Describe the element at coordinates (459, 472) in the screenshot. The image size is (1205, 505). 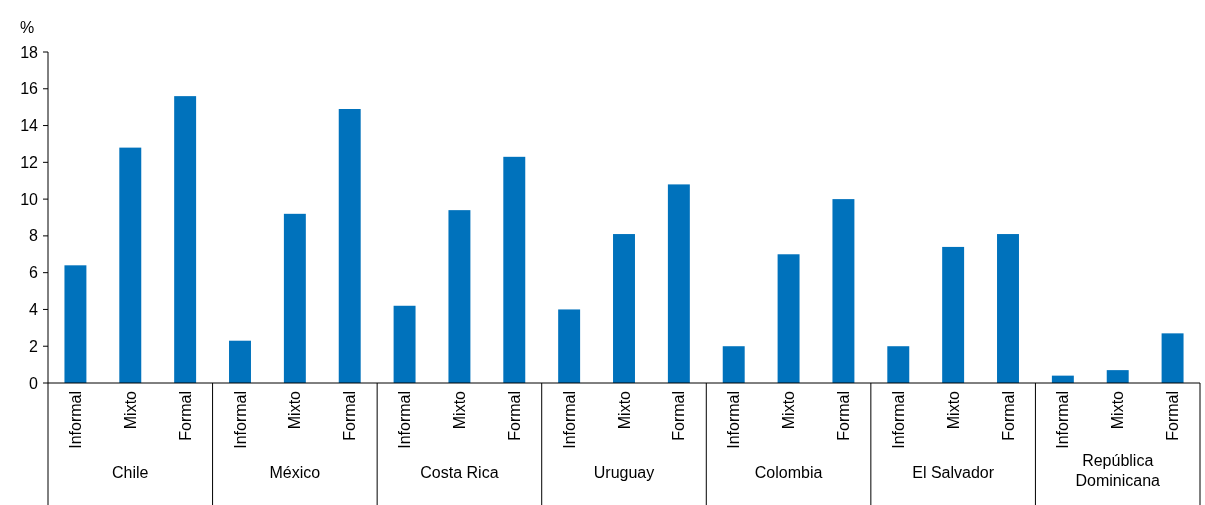
I see `text: Costa Rica` at that location.